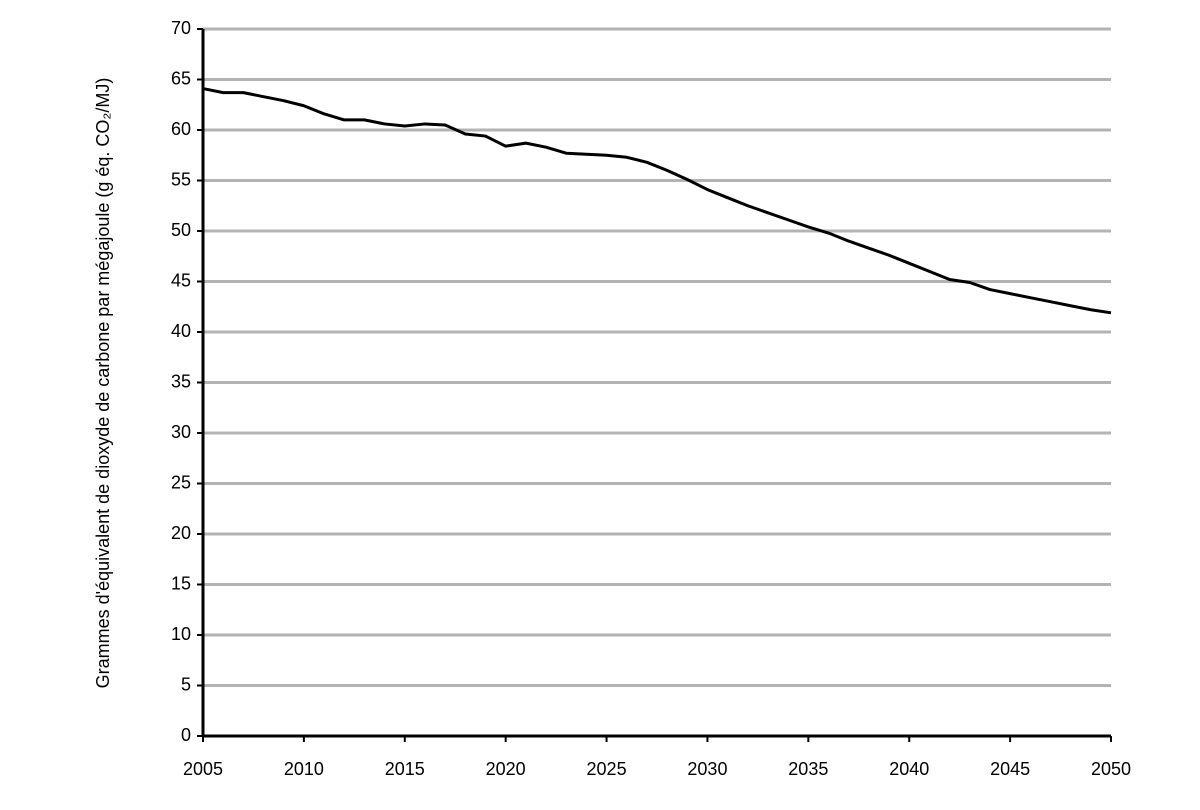 This screenshot has width=1200, height=810. Describe the element at coordinates (808, 769) in the screenshot. I see `x-tick-label: 2035` at that location.